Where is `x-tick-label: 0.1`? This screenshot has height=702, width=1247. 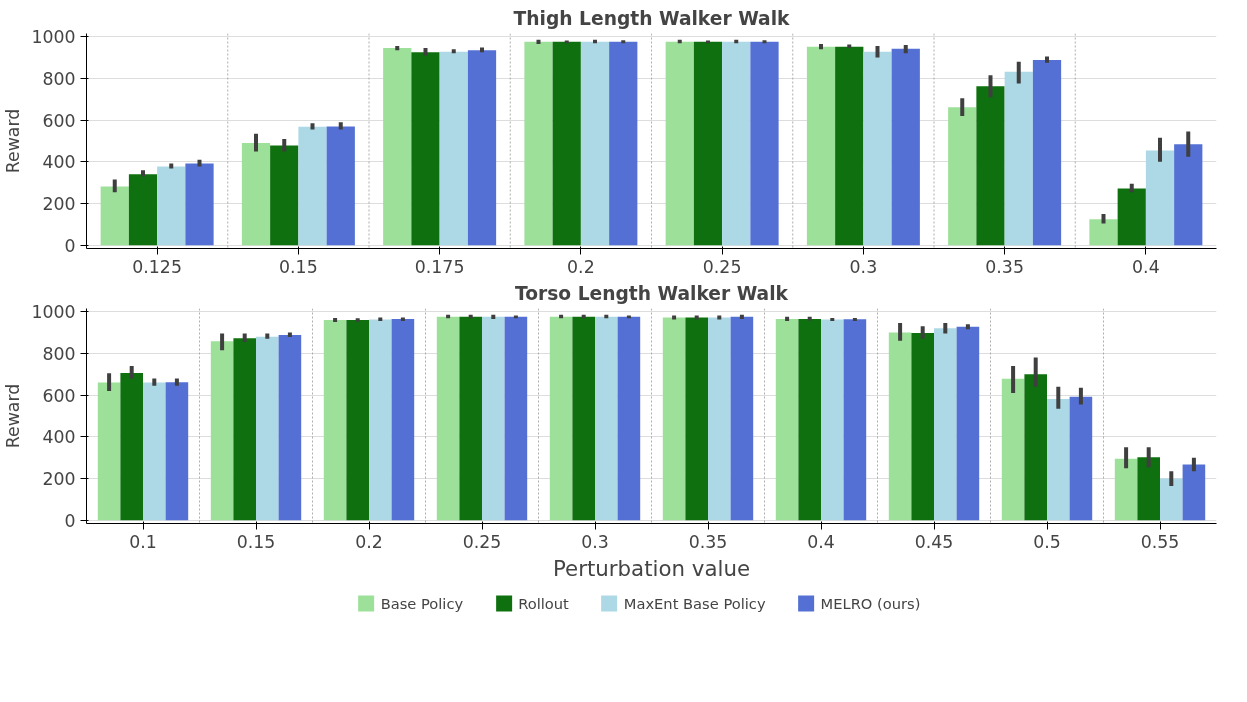
x-tick-label: 0.1 is located at coordinates (143, 541).